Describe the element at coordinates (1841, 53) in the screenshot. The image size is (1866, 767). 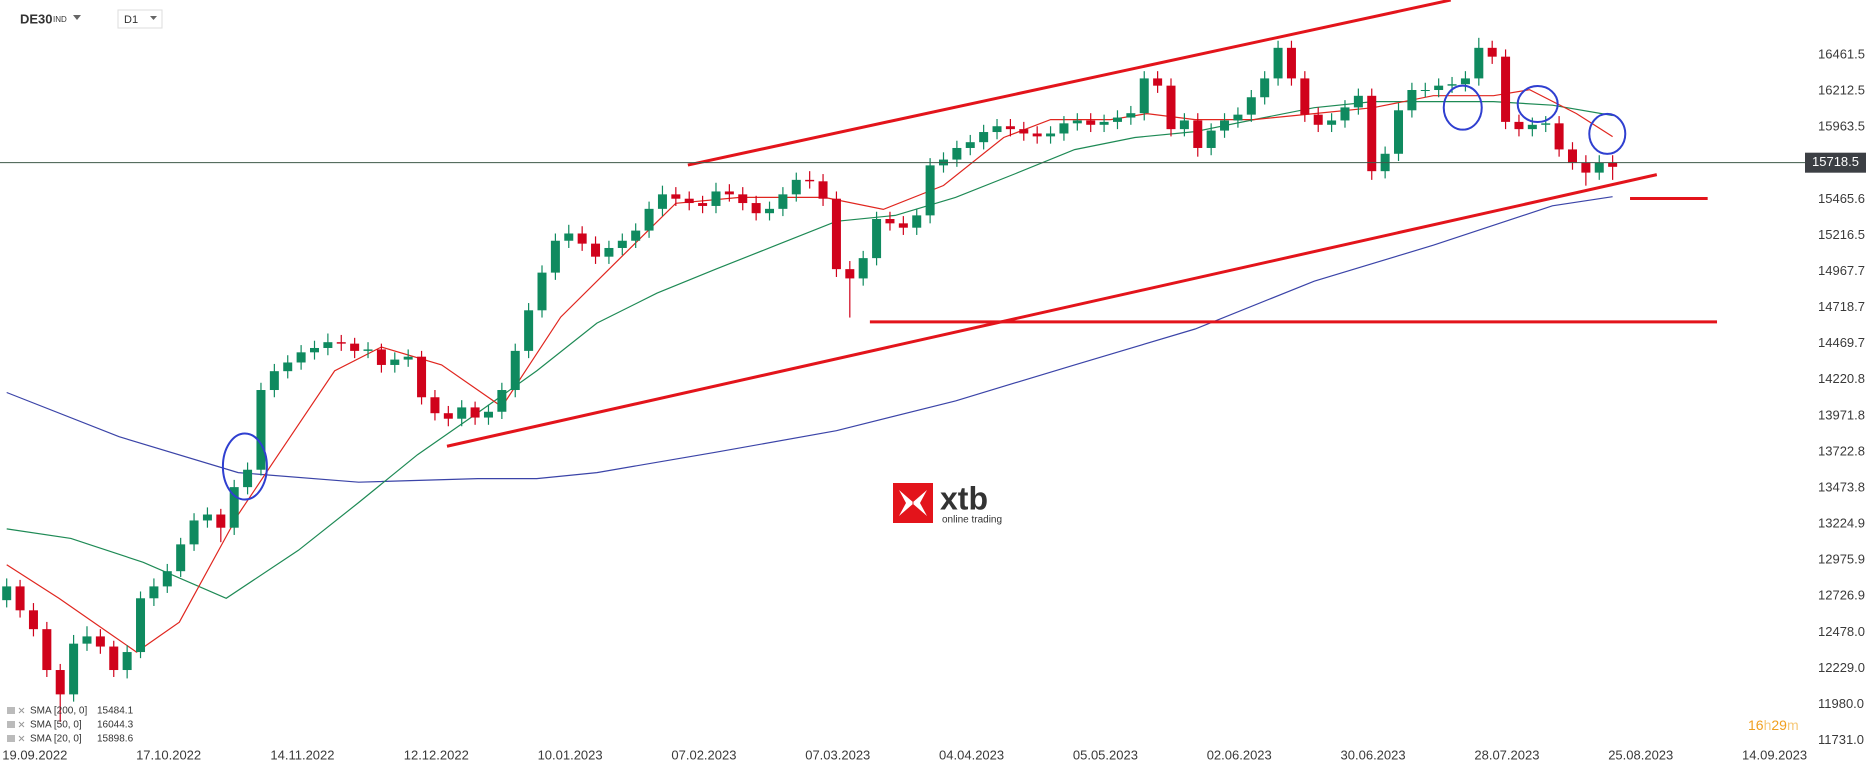
I see `y-tick-label: 16461.5` at that location.